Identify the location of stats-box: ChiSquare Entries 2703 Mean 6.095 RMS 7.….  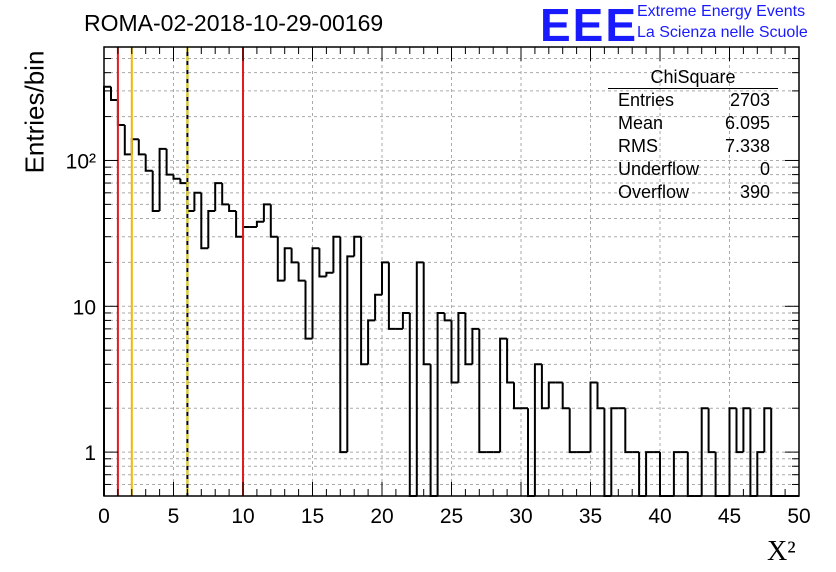
(693, 135).